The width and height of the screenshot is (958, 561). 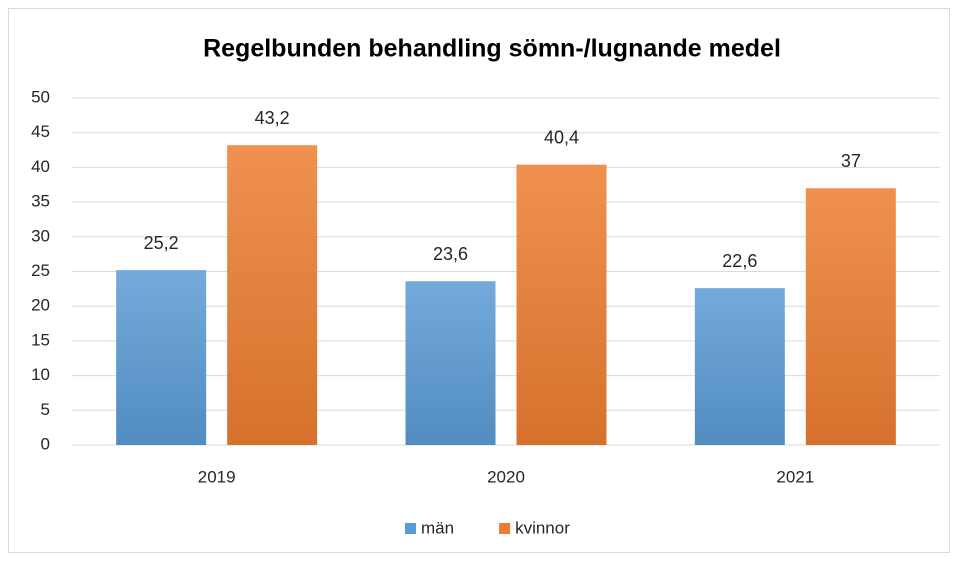 I want to click on legend-label: män, so click(x=437, y=527).